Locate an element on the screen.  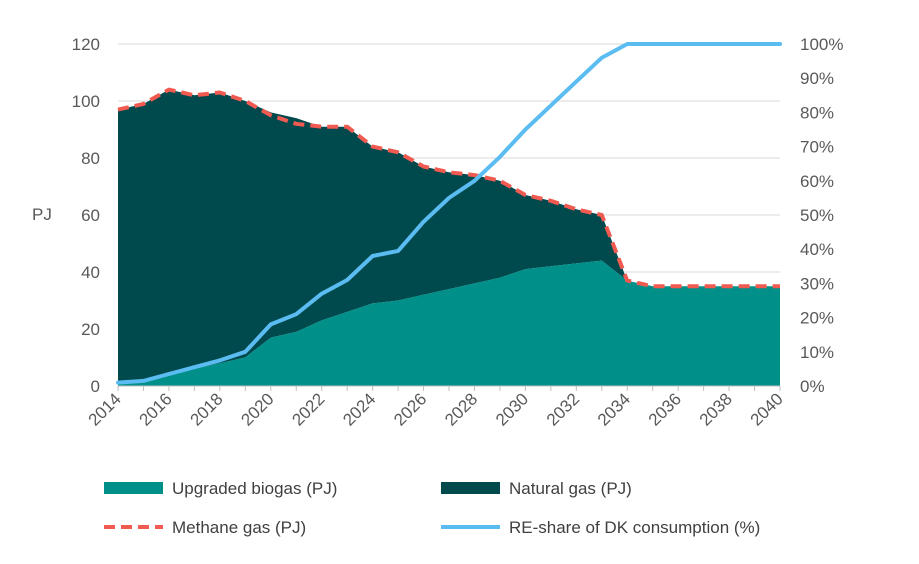
y-tick-label: 20 is located at coordinates (90, 329).